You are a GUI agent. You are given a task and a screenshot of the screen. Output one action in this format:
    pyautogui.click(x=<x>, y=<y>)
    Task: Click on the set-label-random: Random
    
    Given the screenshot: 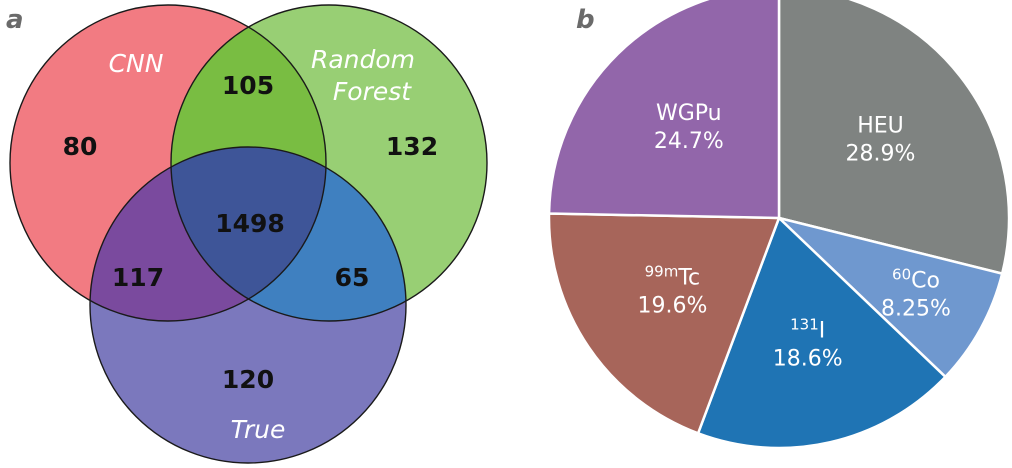 What is the action you would take?
    pyautogui.click(x=363, y=59)
    